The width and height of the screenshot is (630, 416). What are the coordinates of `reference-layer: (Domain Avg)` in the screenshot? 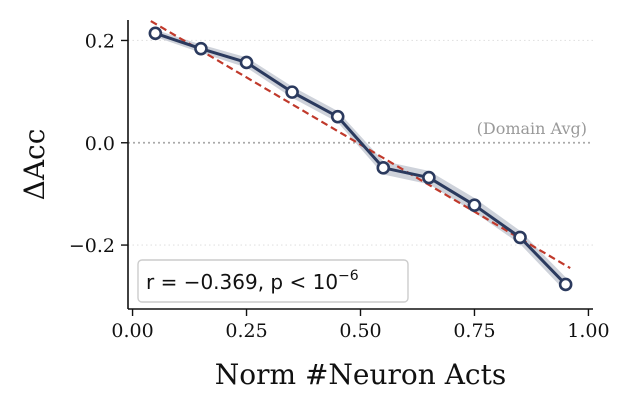 It's located at (360, 131).